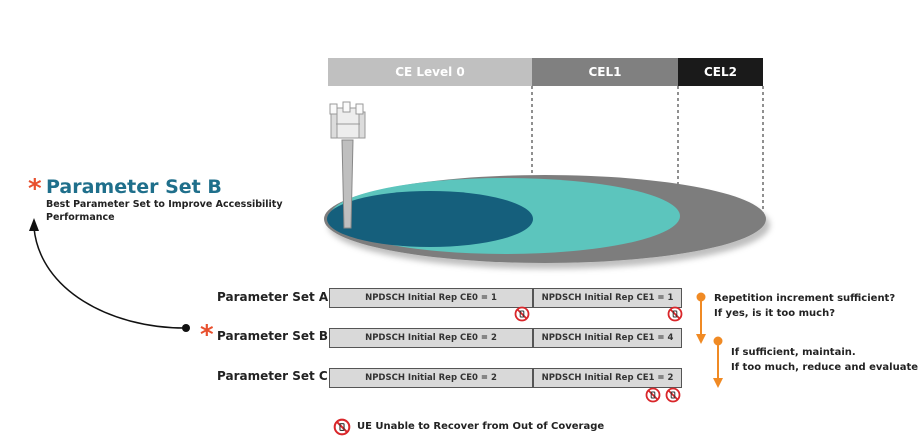  I want to click on set-a-ce1-cell: NPDSCH Initial Rep CE1 = 1, so click(607, 298).